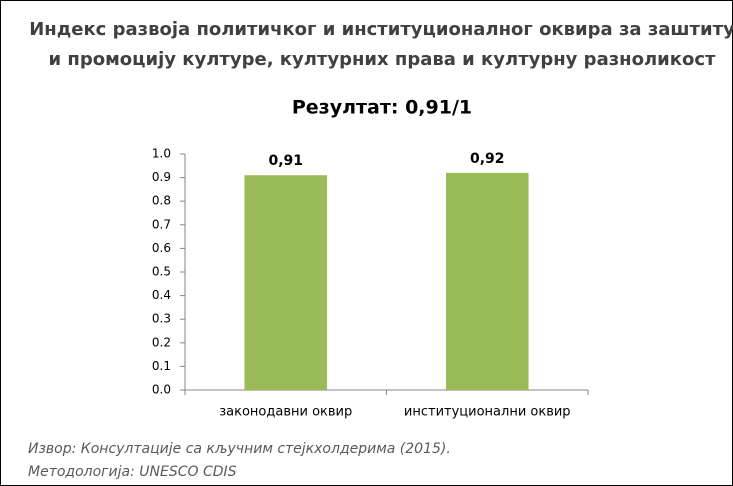 This screenshot has height=486, width=733. Describe the element at coordinates (161, 390) in the screenshot. I see `y-tick-label: 0.0` at that location.